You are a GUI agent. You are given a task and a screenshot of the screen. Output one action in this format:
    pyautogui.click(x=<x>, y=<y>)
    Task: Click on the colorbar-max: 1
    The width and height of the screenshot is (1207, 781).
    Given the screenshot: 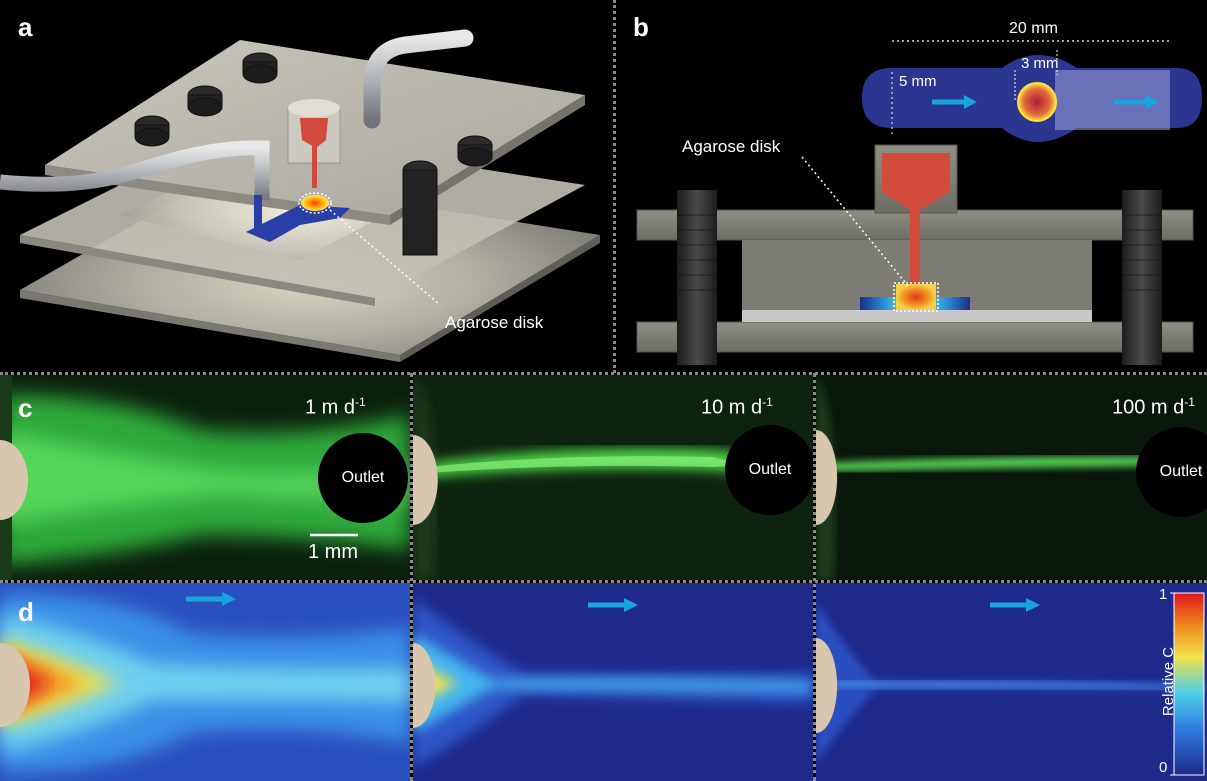 What is the action you would take?
    pyautogui.click(x=1163, y=594)
    